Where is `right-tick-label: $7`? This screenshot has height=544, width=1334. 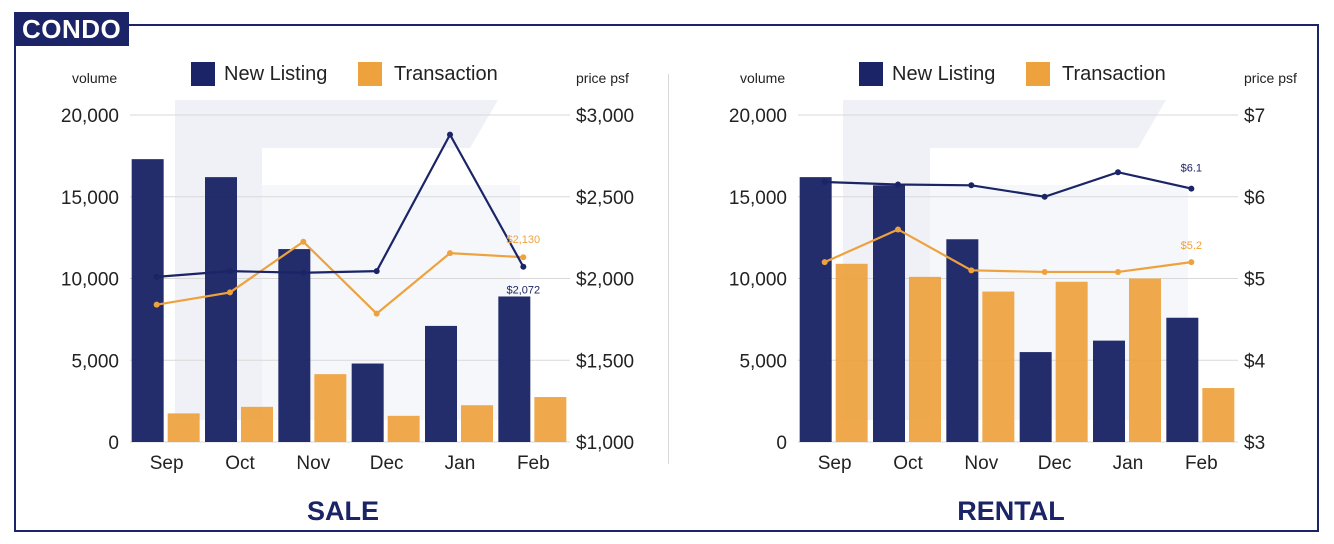 right-tick-label: $7 is located at coordinates (1254, 116).